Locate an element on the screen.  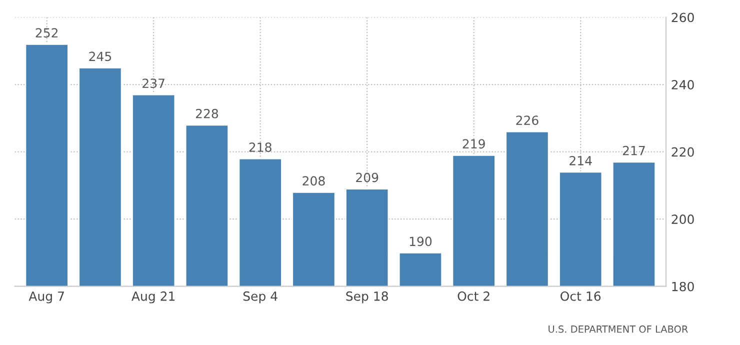
data-label: 252 is located at coordinates (47, 33).